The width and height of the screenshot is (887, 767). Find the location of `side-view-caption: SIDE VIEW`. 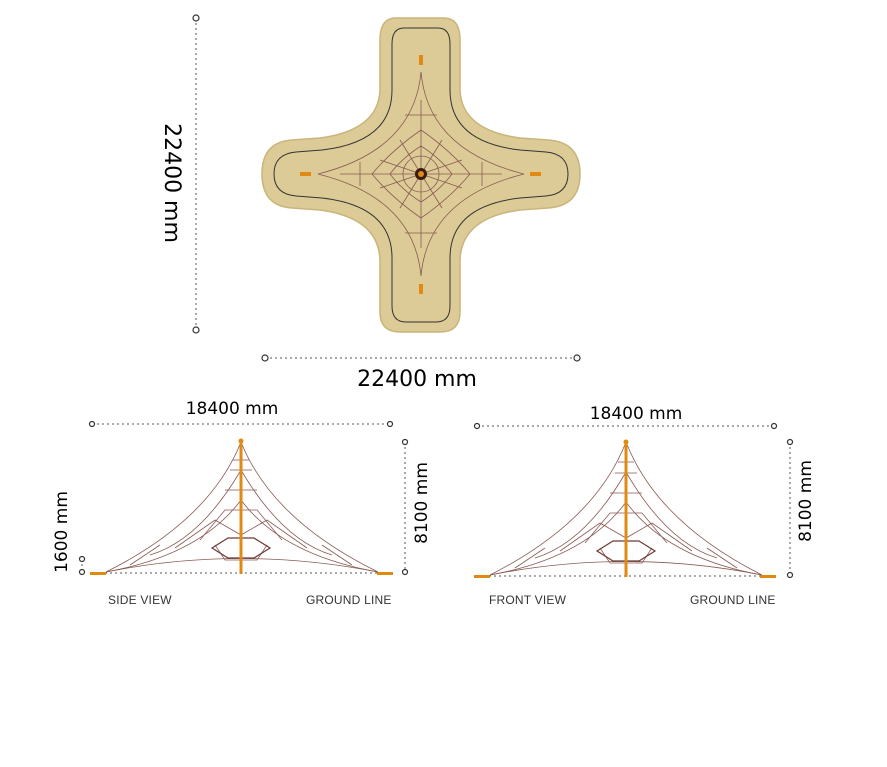

side-view-caption: SIDE VIEW is located at coordinates (140, 600).